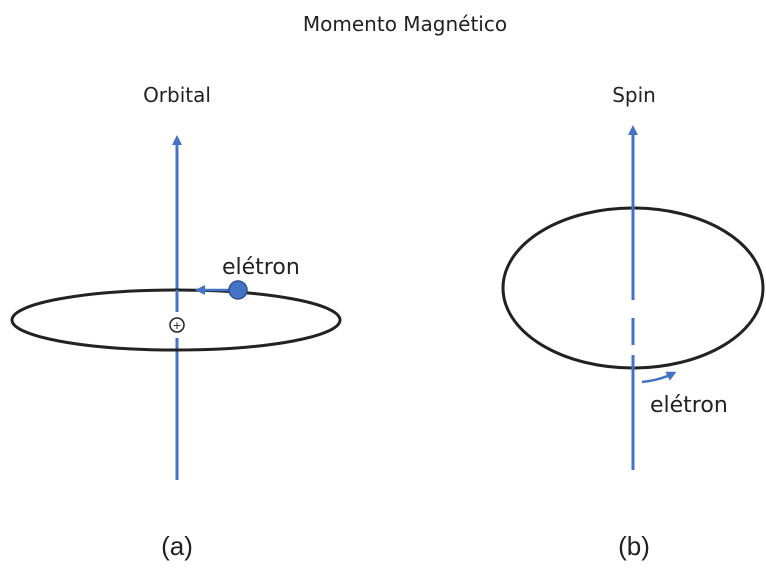 Image resolution: width=766 pixels, height=587 pixels. I want to click on nucleus, so click(177, 325).